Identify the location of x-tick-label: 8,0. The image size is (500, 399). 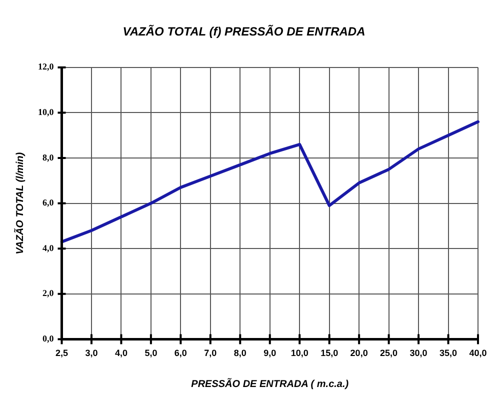
(240, 353).